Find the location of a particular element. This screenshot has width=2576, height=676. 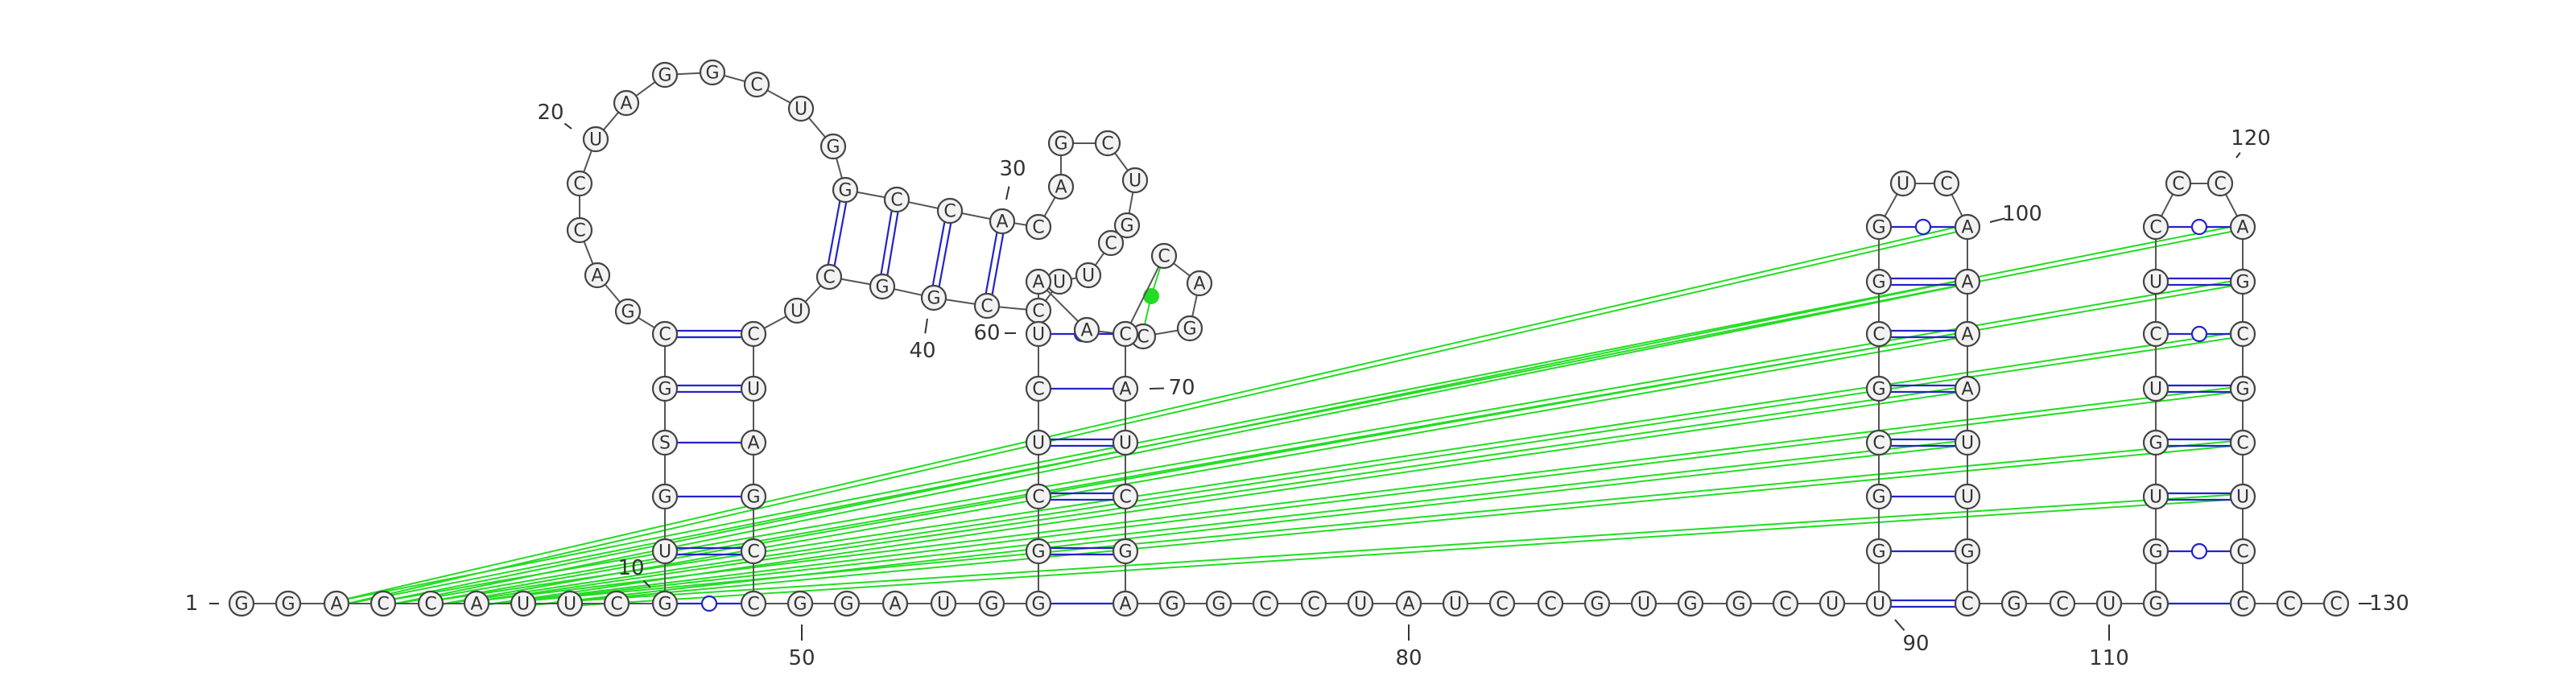

nucleotide-120: C is located at coordinates (2220, 183).